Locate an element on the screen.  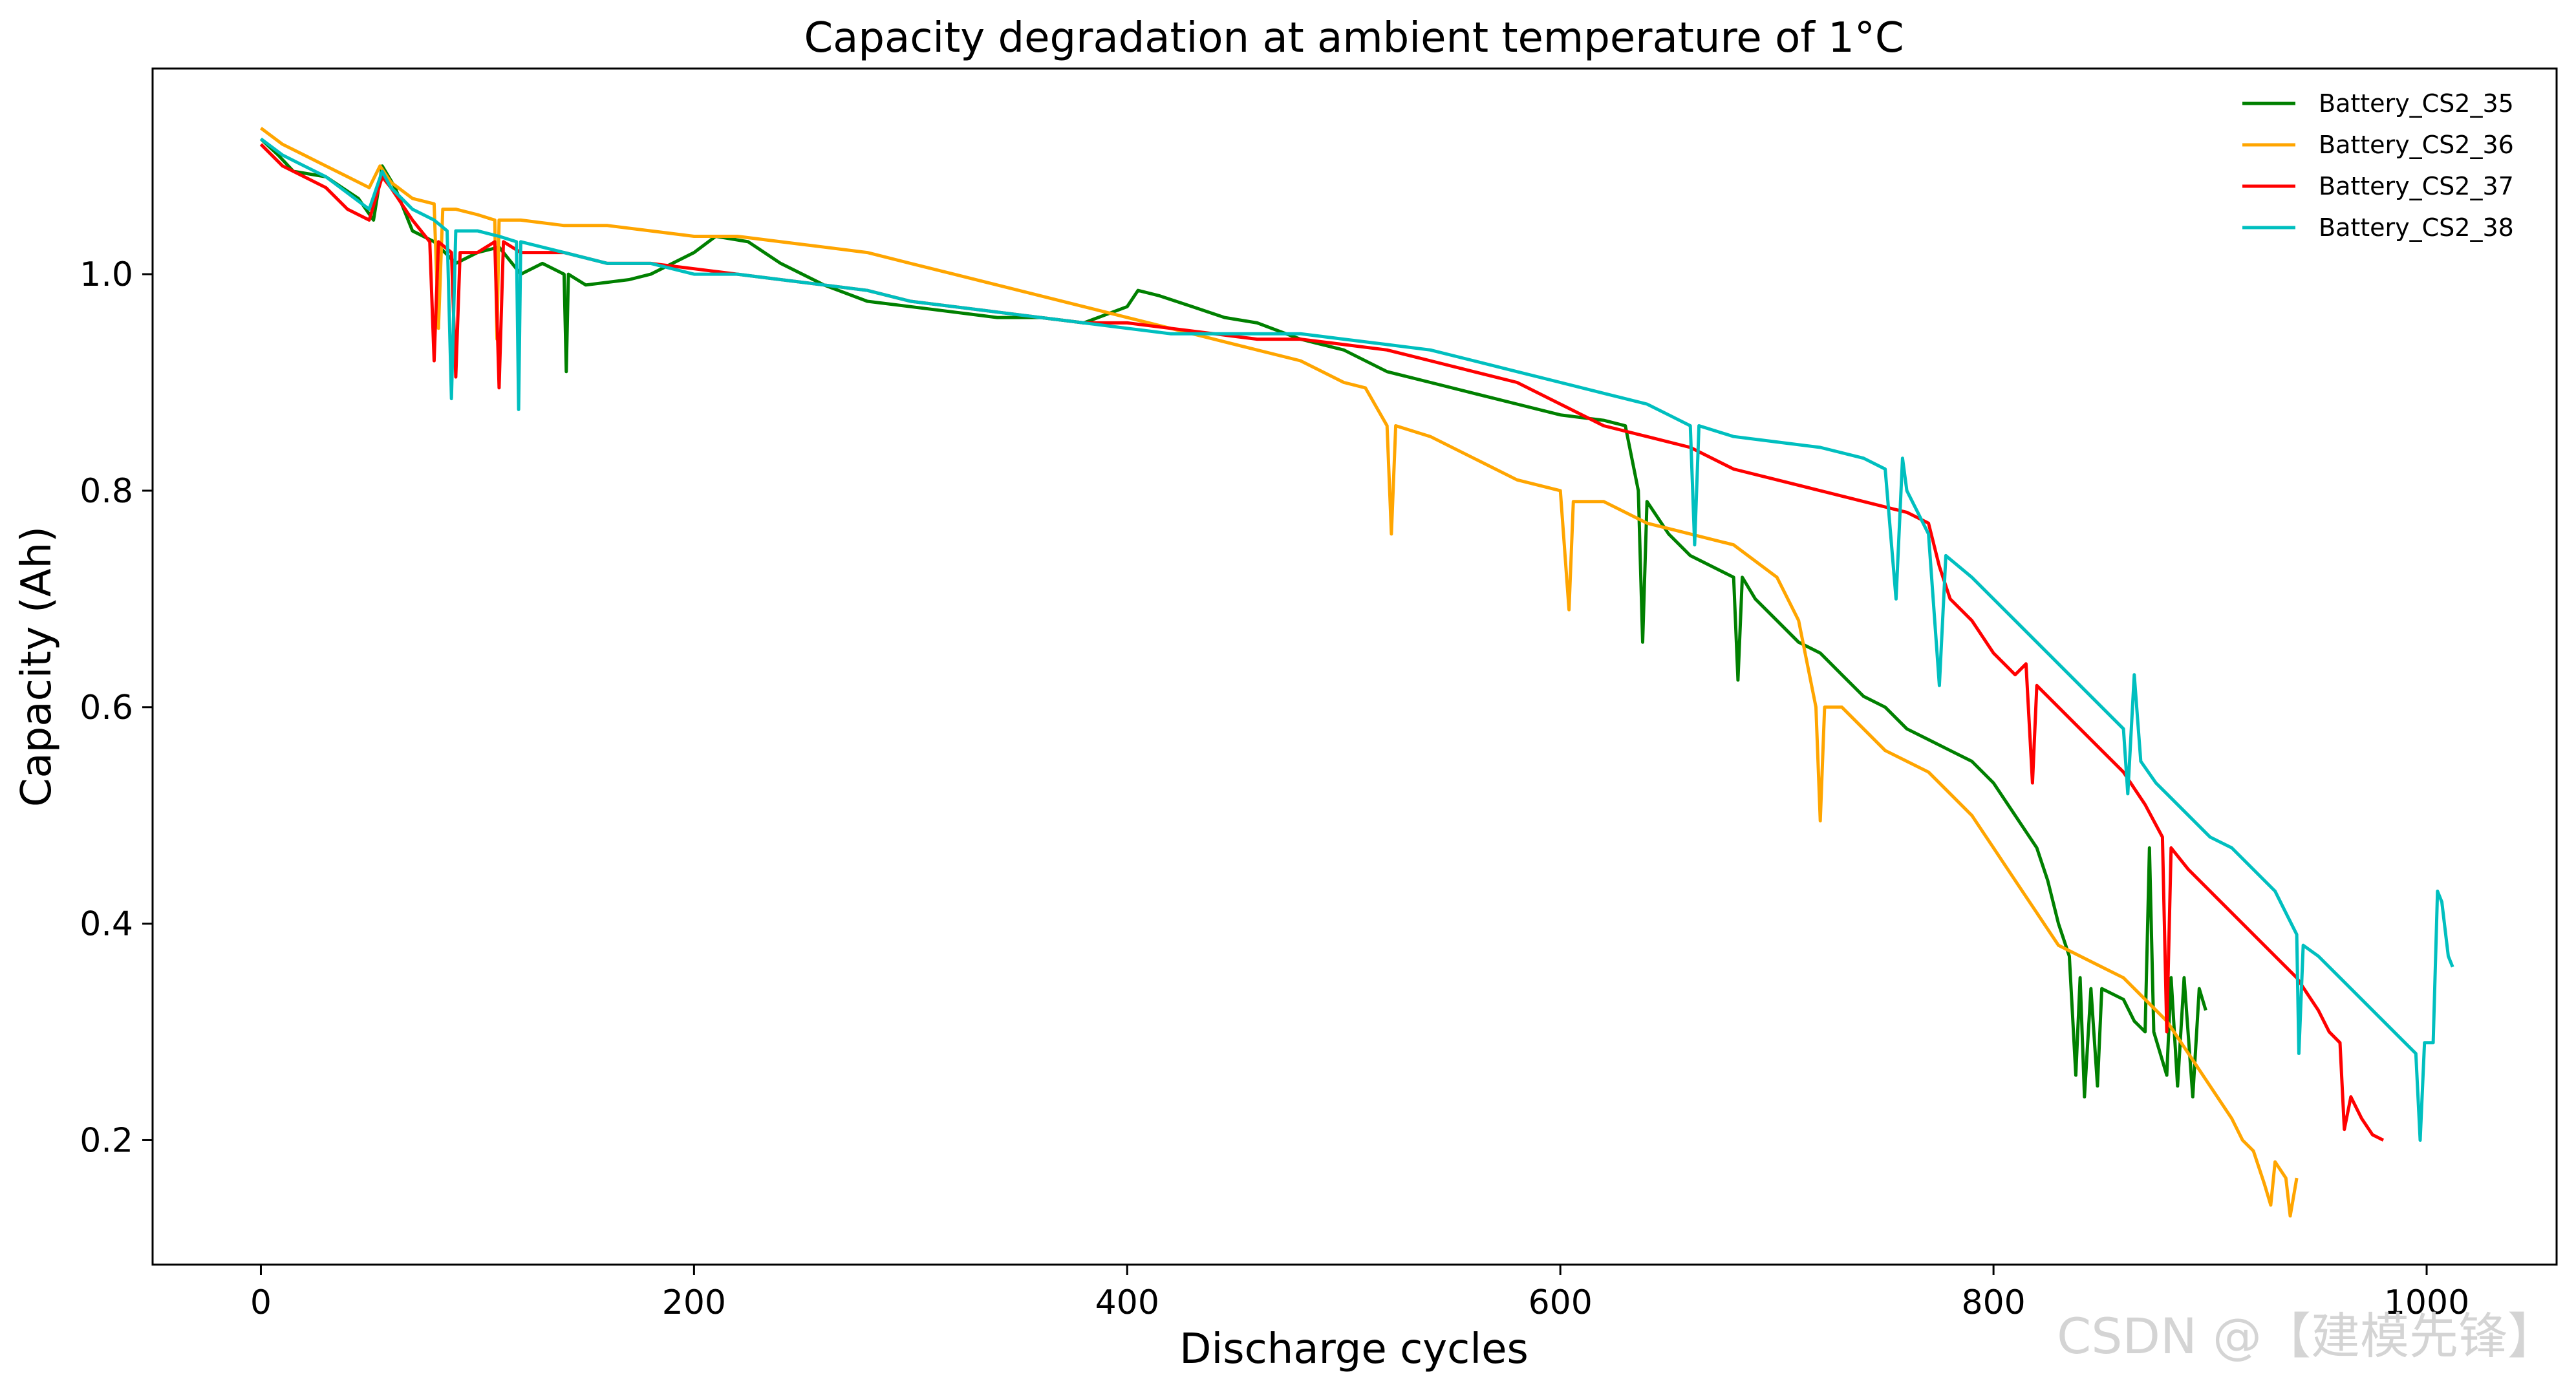
y-axis-ticks: 0.2 0.4 0.6 0.8 1.0 is located at coordinates (116, 707).